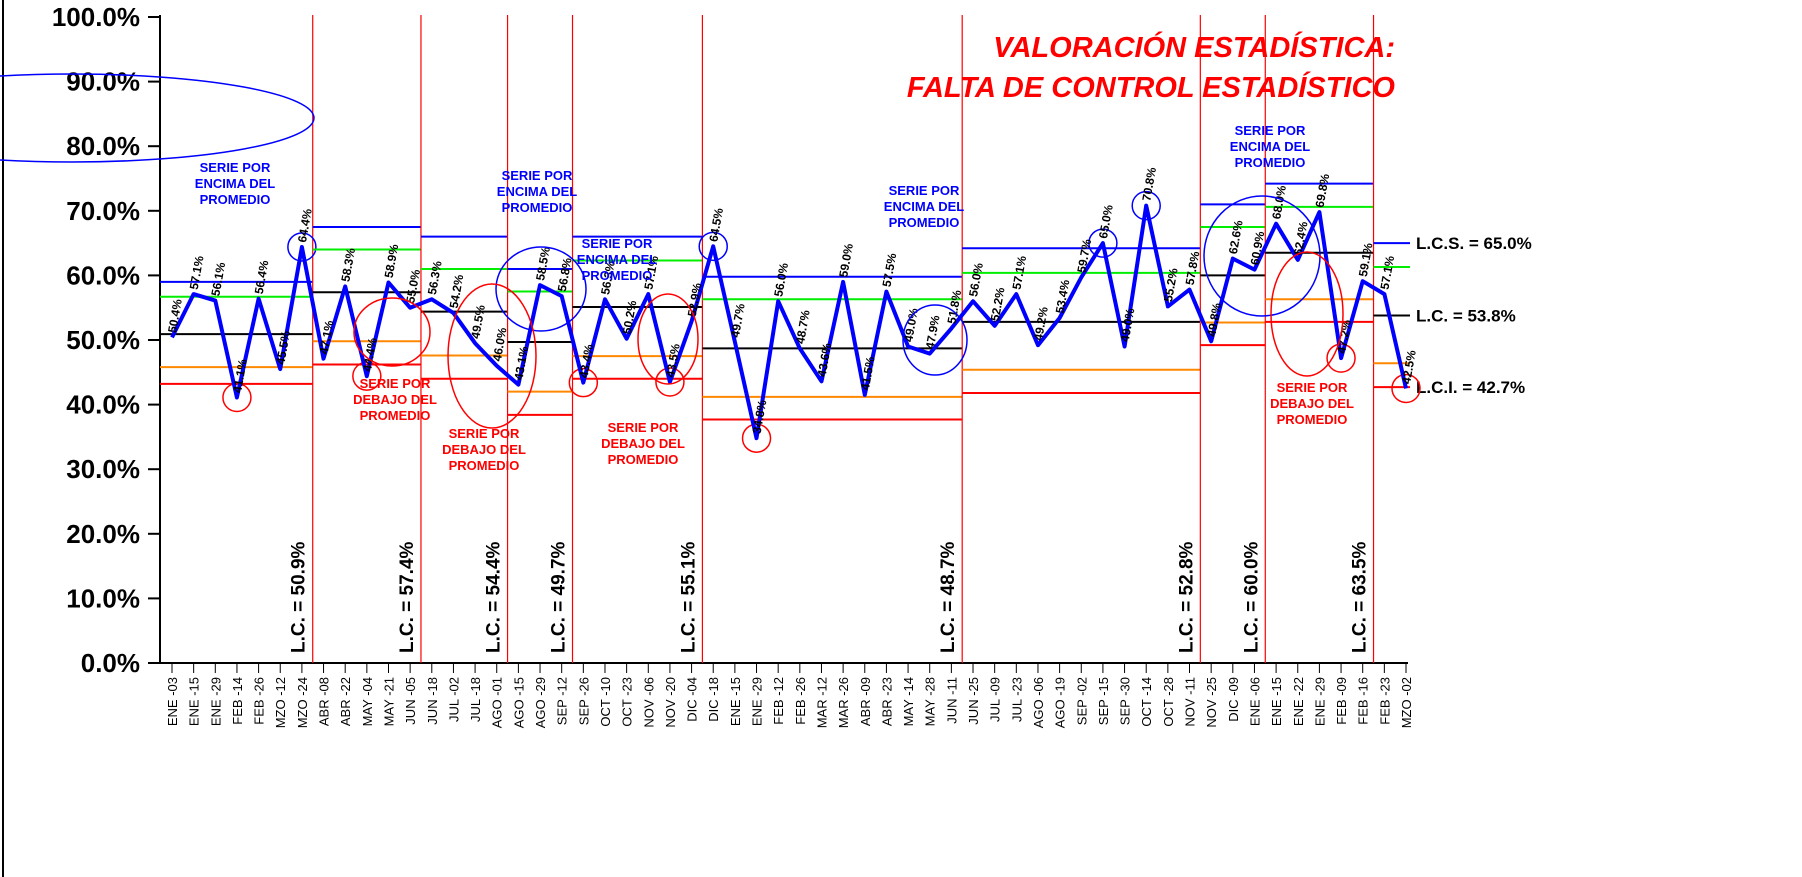 The image size is (1802, 877). What do you see at coordinates (948, 597) in the screenshot?
I see `center-line-label: L.C. = 48.7%` at bounding box center [948, 597].